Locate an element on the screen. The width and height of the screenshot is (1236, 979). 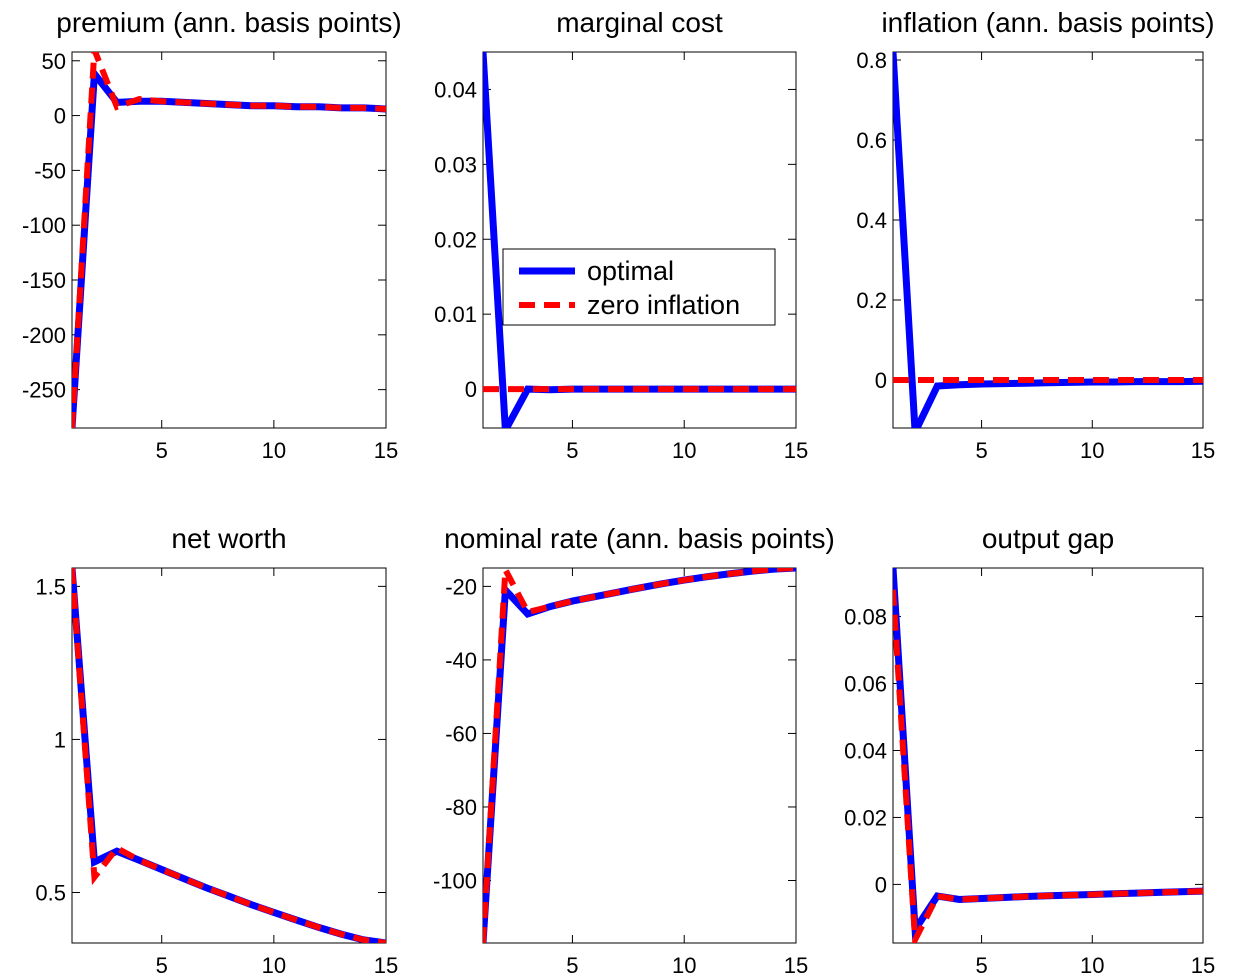
legend-label-zero-inflation: zero inflation is located at coordinates (663, 305).